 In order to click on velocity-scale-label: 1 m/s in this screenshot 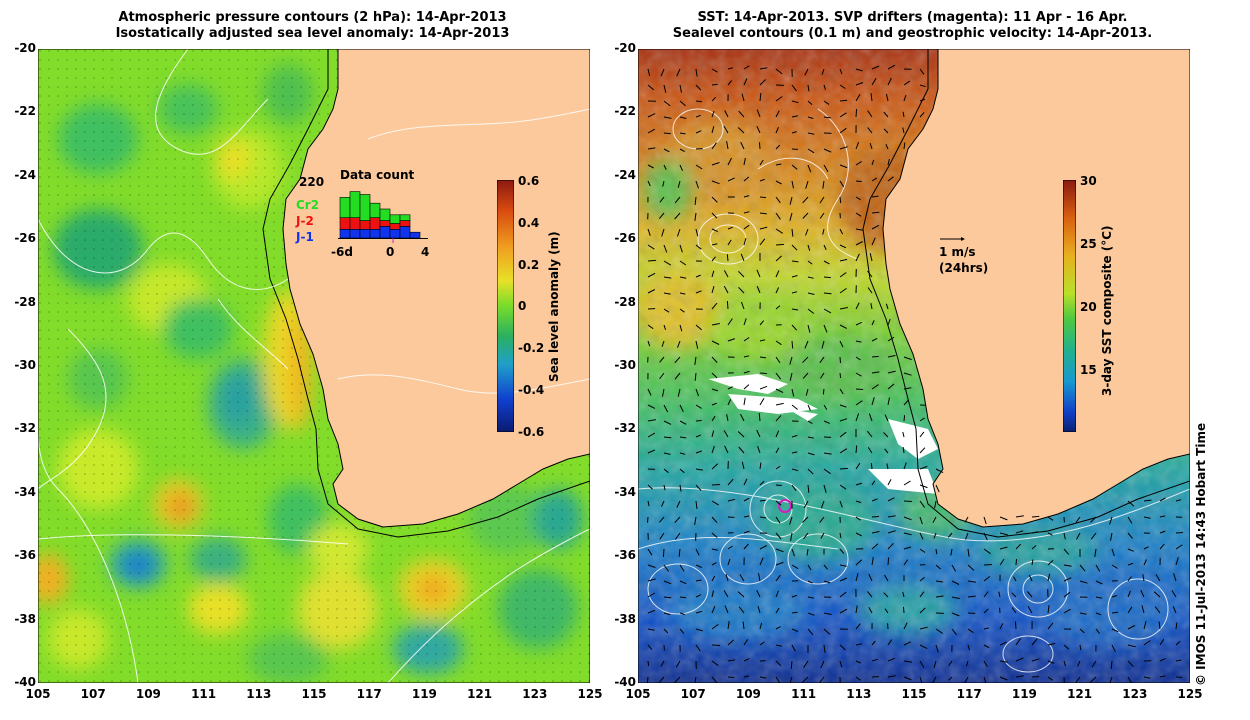, I will do `click(957, 252)`.